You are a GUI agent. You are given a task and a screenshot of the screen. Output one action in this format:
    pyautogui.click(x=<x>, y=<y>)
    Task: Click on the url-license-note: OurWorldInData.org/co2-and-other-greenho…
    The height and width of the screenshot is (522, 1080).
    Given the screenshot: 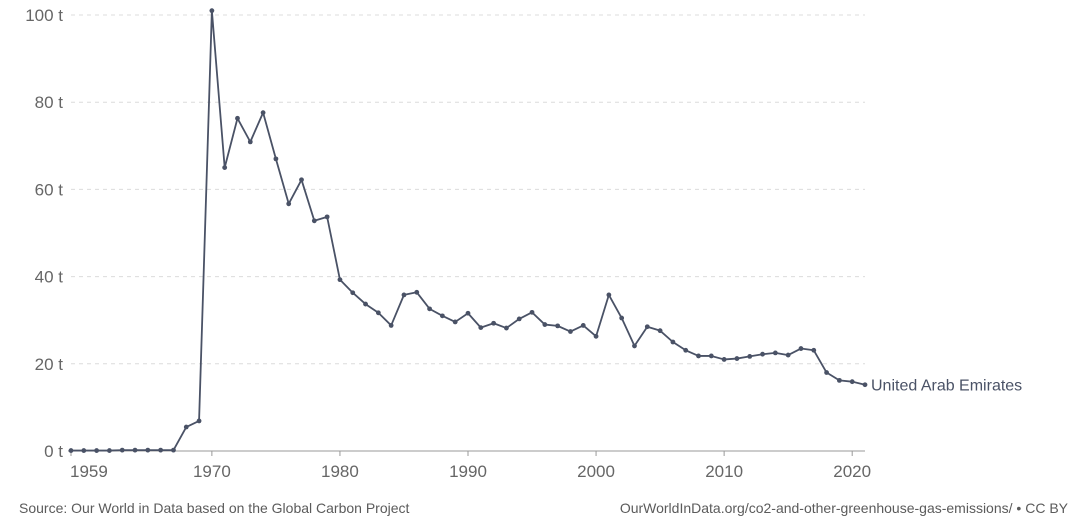 What is the action you would take?
    pyautogui.click(x=843, y=508)
    